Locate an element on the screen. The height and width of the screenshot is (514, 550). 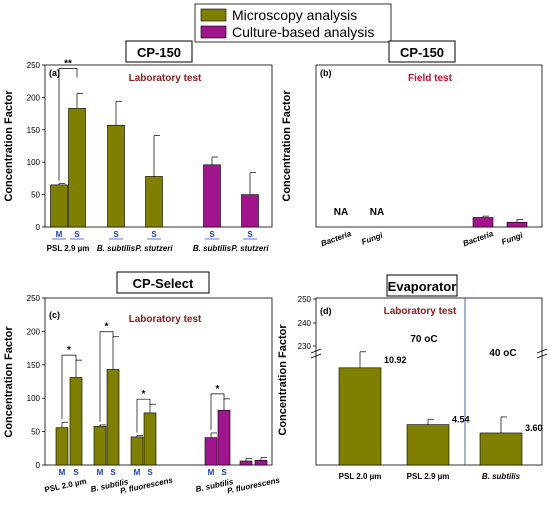
x-tick-label: Bacteria is located at coordinates (478, 238).